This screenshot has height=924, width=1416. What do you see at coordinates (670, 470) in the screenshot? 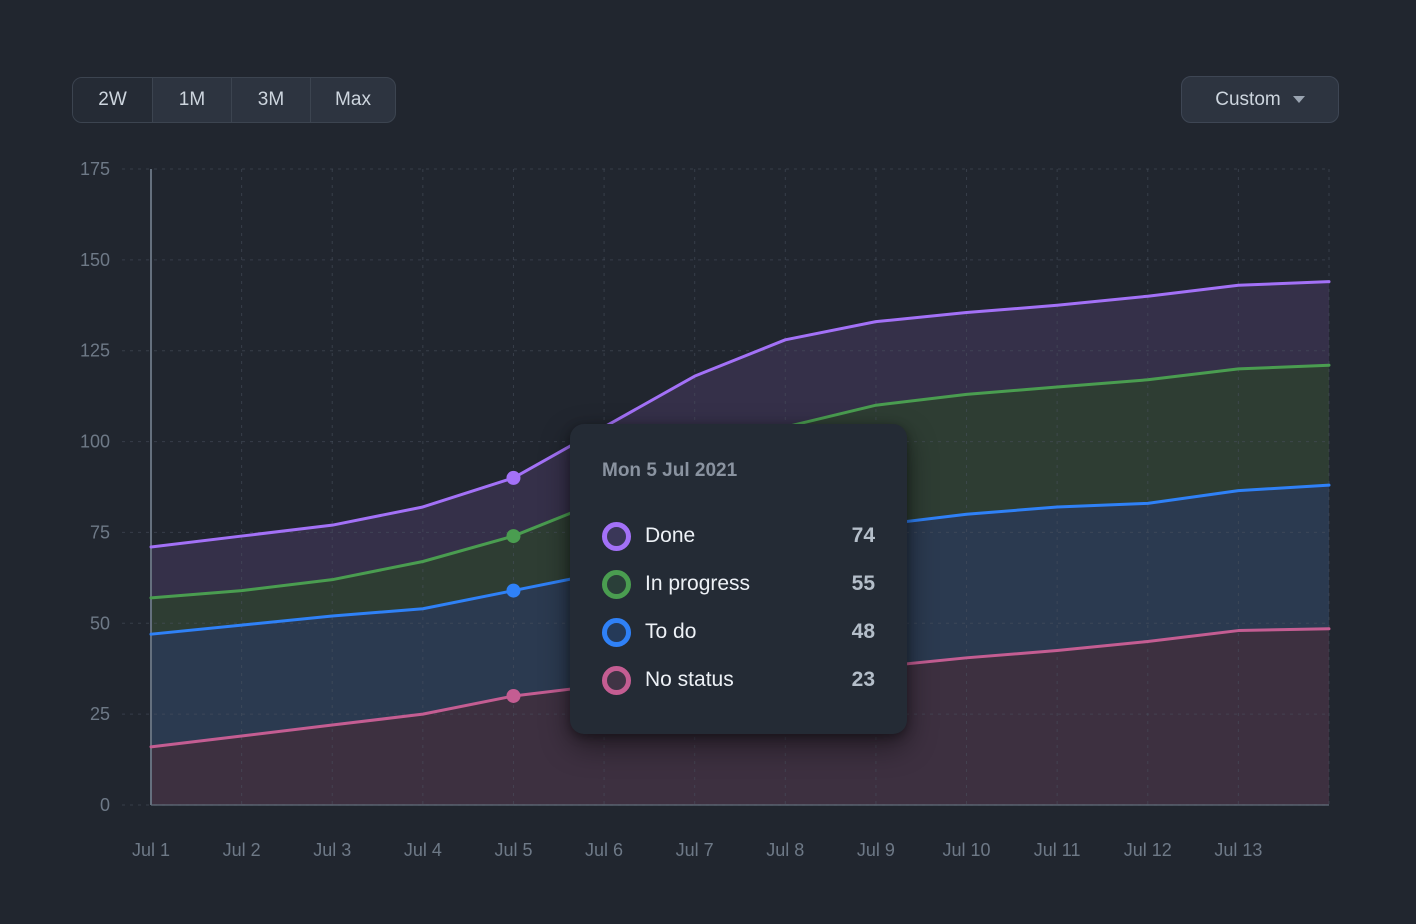
I see `tooltip-date: Mon 5 Jul 2021` at bounding box center [670, 470].